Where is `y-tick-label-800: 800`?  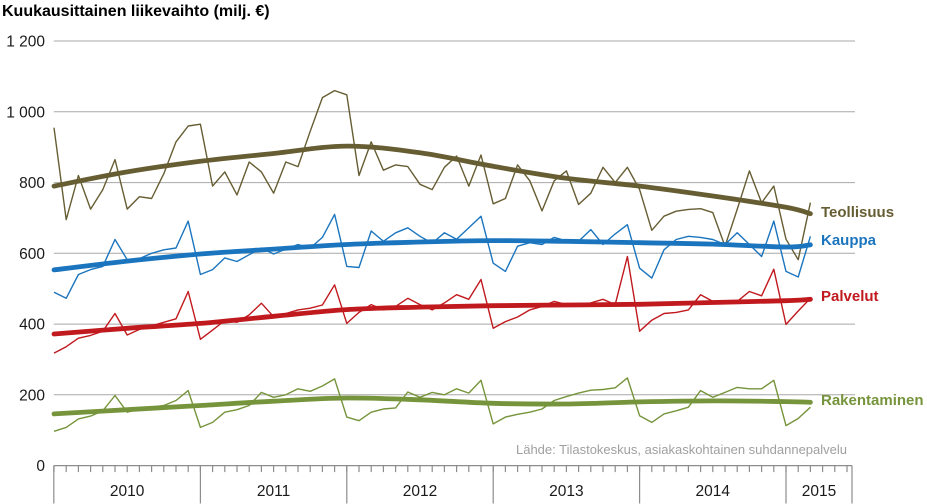 y-tick-label-800: 800 is located at coordinates (32, 183).